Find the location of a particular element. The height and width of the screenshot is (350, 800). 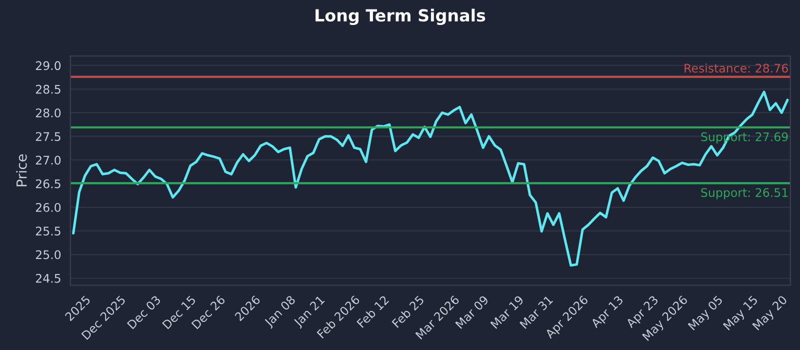

y-tick-label: 29.0 is located at coordinates (48, 65).